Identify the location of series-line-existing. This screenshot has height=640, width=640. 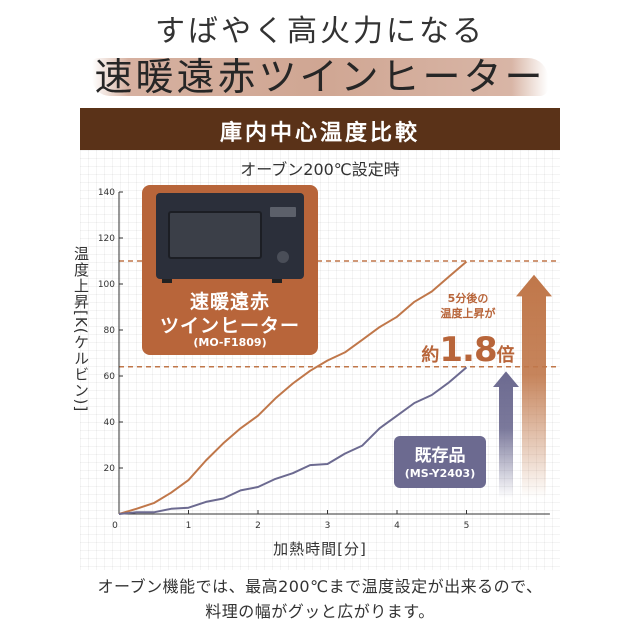
(293, 440).